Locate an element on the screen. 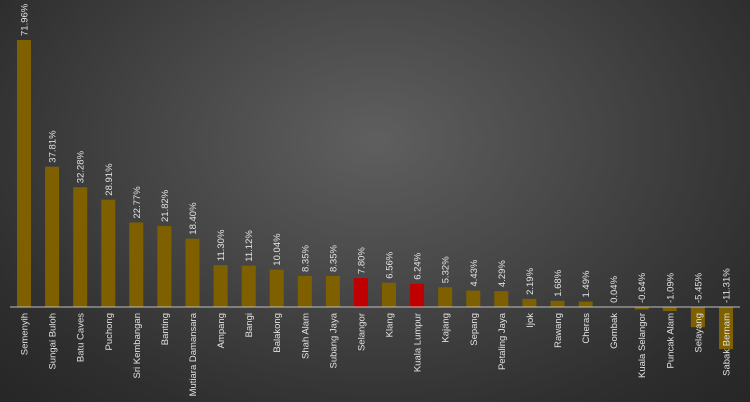  bar-shah-alam is located at coordinates (304, 291).